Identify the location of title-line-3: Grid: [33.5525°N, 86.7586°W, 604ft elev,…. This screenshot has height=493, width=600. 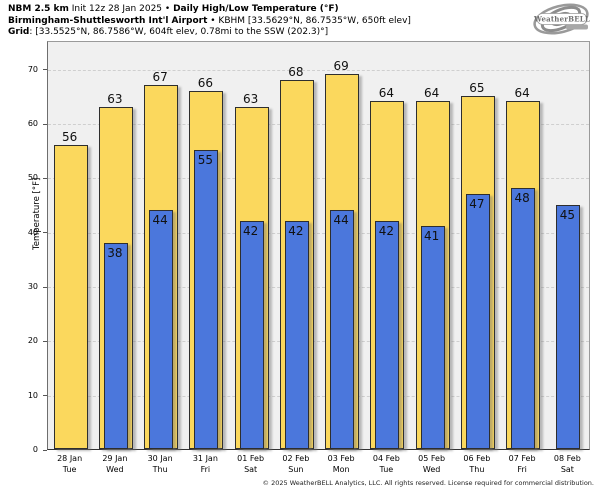
(209, 33).